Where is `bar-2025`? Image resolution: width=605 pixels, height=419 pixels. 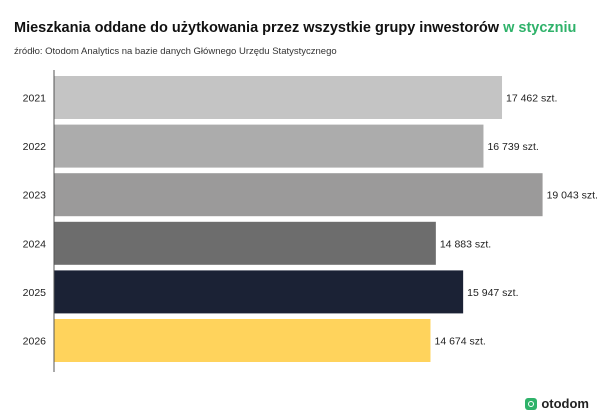 bar-2025 is located at coordinates (259, 292).